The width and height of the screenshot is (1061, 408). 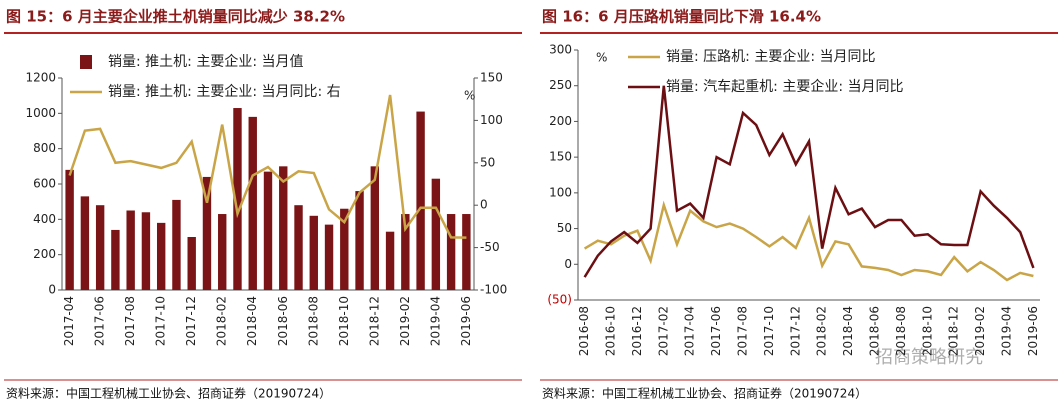 I want to click on y-tick-label: 300, so click(x=560, y=50).